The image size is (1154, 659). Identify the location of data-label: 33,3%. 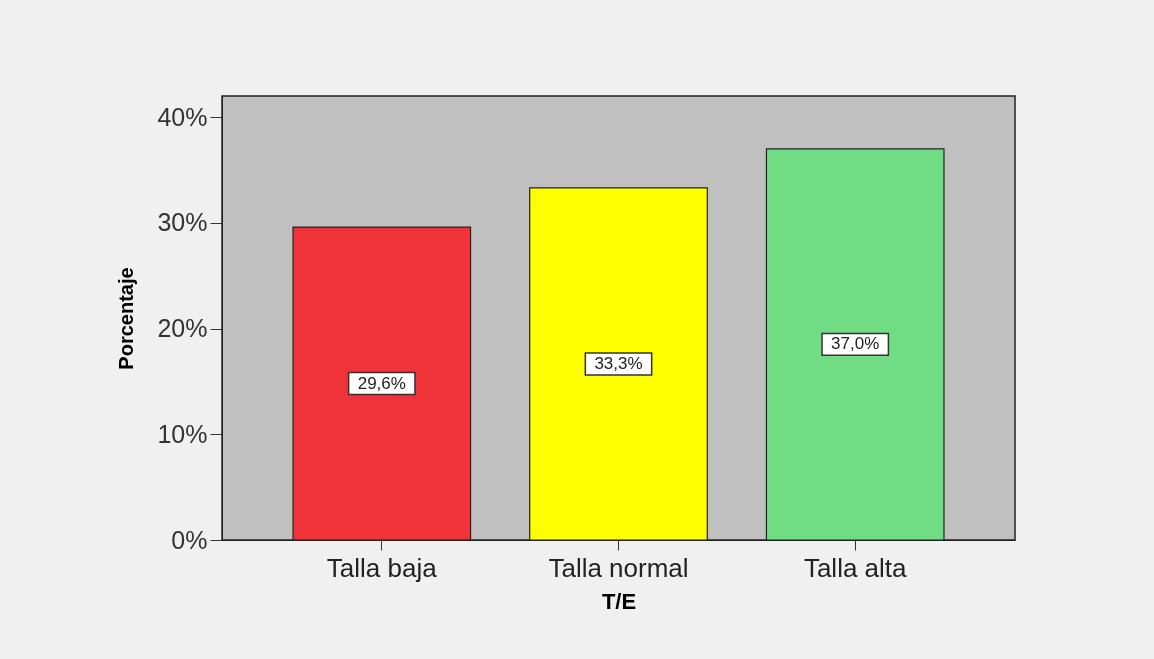
(618, 363).